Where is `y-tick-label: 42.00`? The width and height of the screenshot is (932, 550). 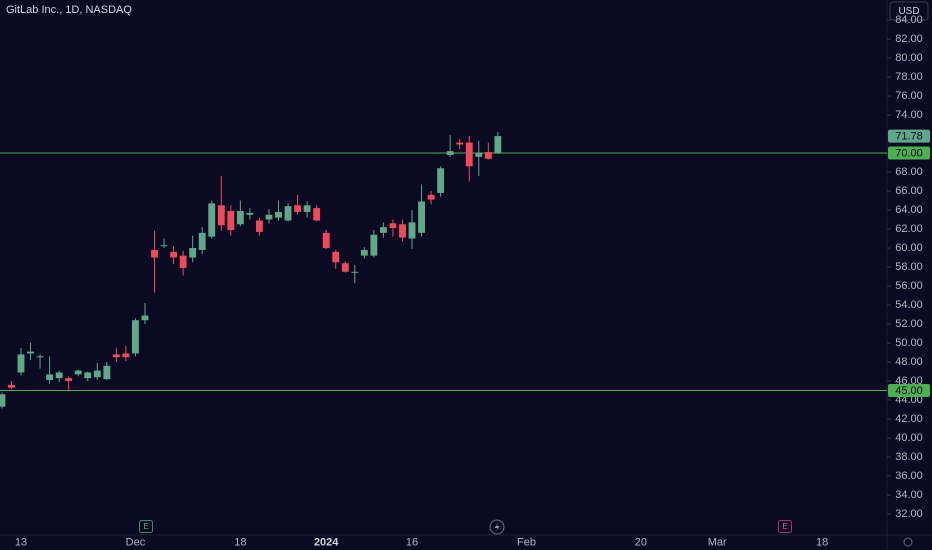 y-tick-label: 42.00 is located at coordinates (909, 419).